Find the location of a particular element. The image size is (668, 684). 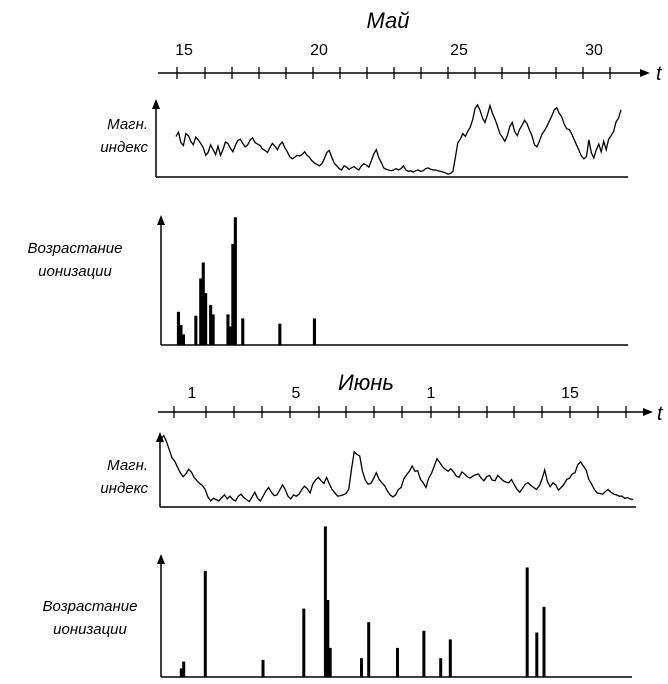

june-magnetic-index-series is located at coordinates (397, 468).